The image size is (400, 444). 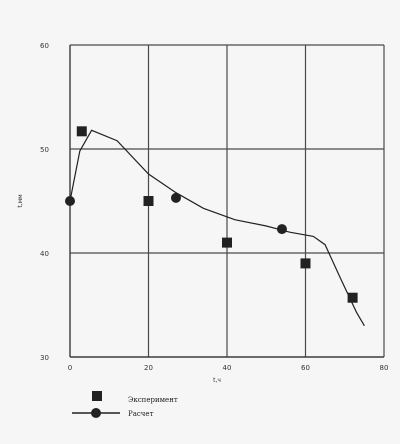 I want to click on legend-square-icon, so click(x=97, y=396).